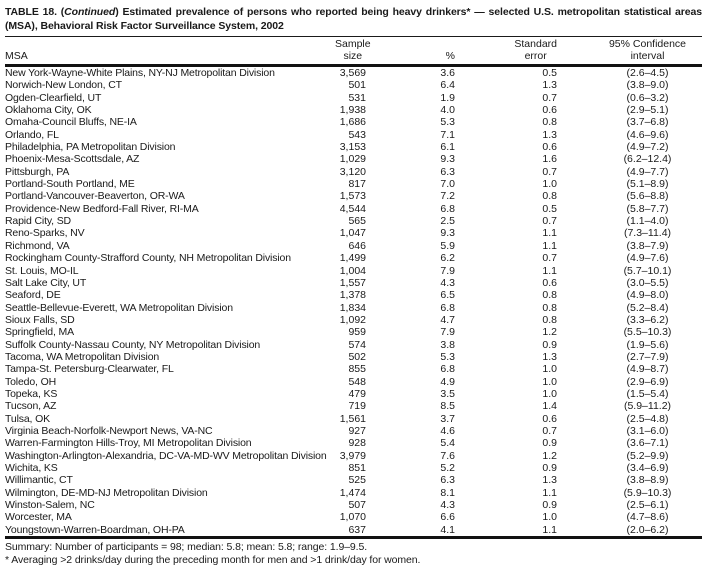 The image size is (707, 571). What do you see at coordinates (647, 455) in the screenshot?
I see `confidence-interval-cell: (5.2–9.9)` at bounding box center [647, 455].